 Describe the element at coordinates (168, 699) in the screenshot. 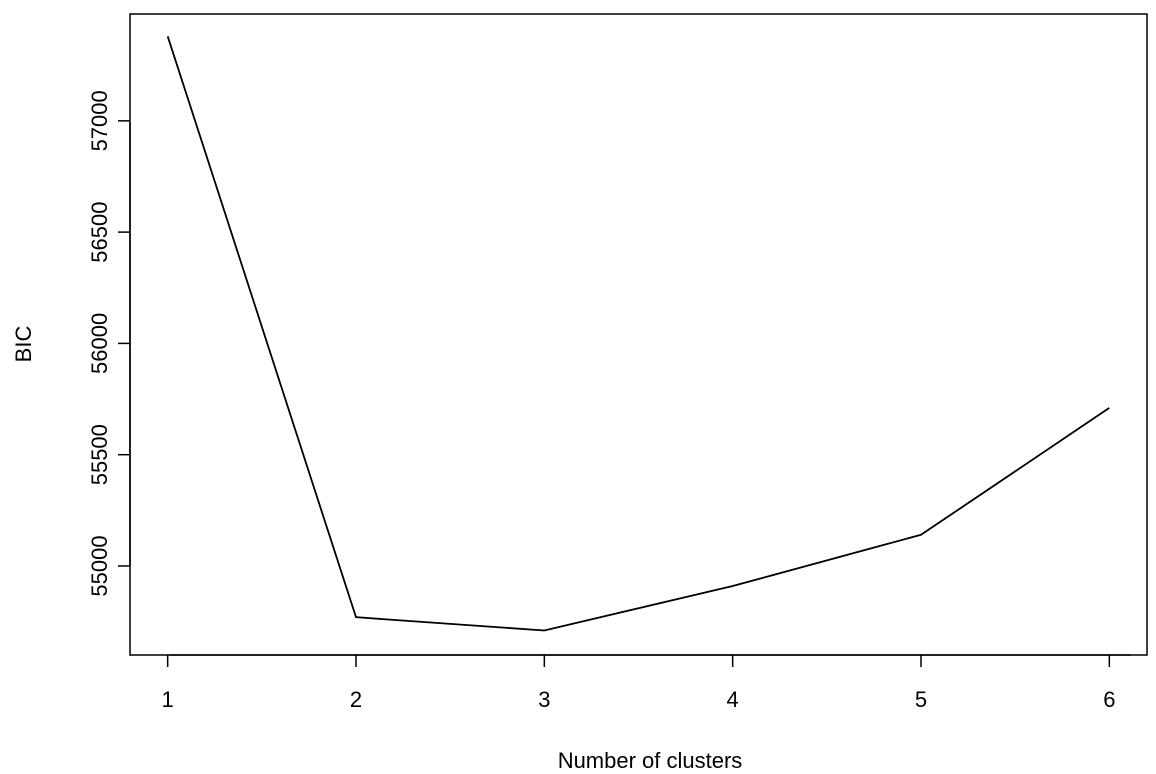

I see `x-tick-label-1: 1` at that location.